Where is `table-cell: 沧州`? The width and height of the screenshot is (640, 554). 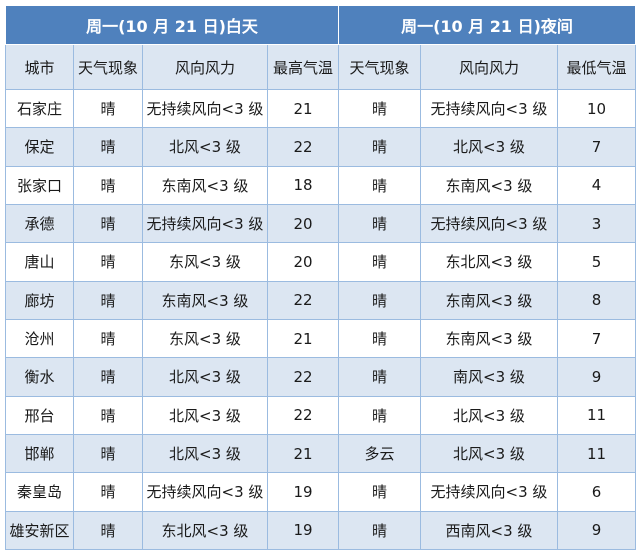 table-cell: 沧州 is located at coordinates (39, 338).